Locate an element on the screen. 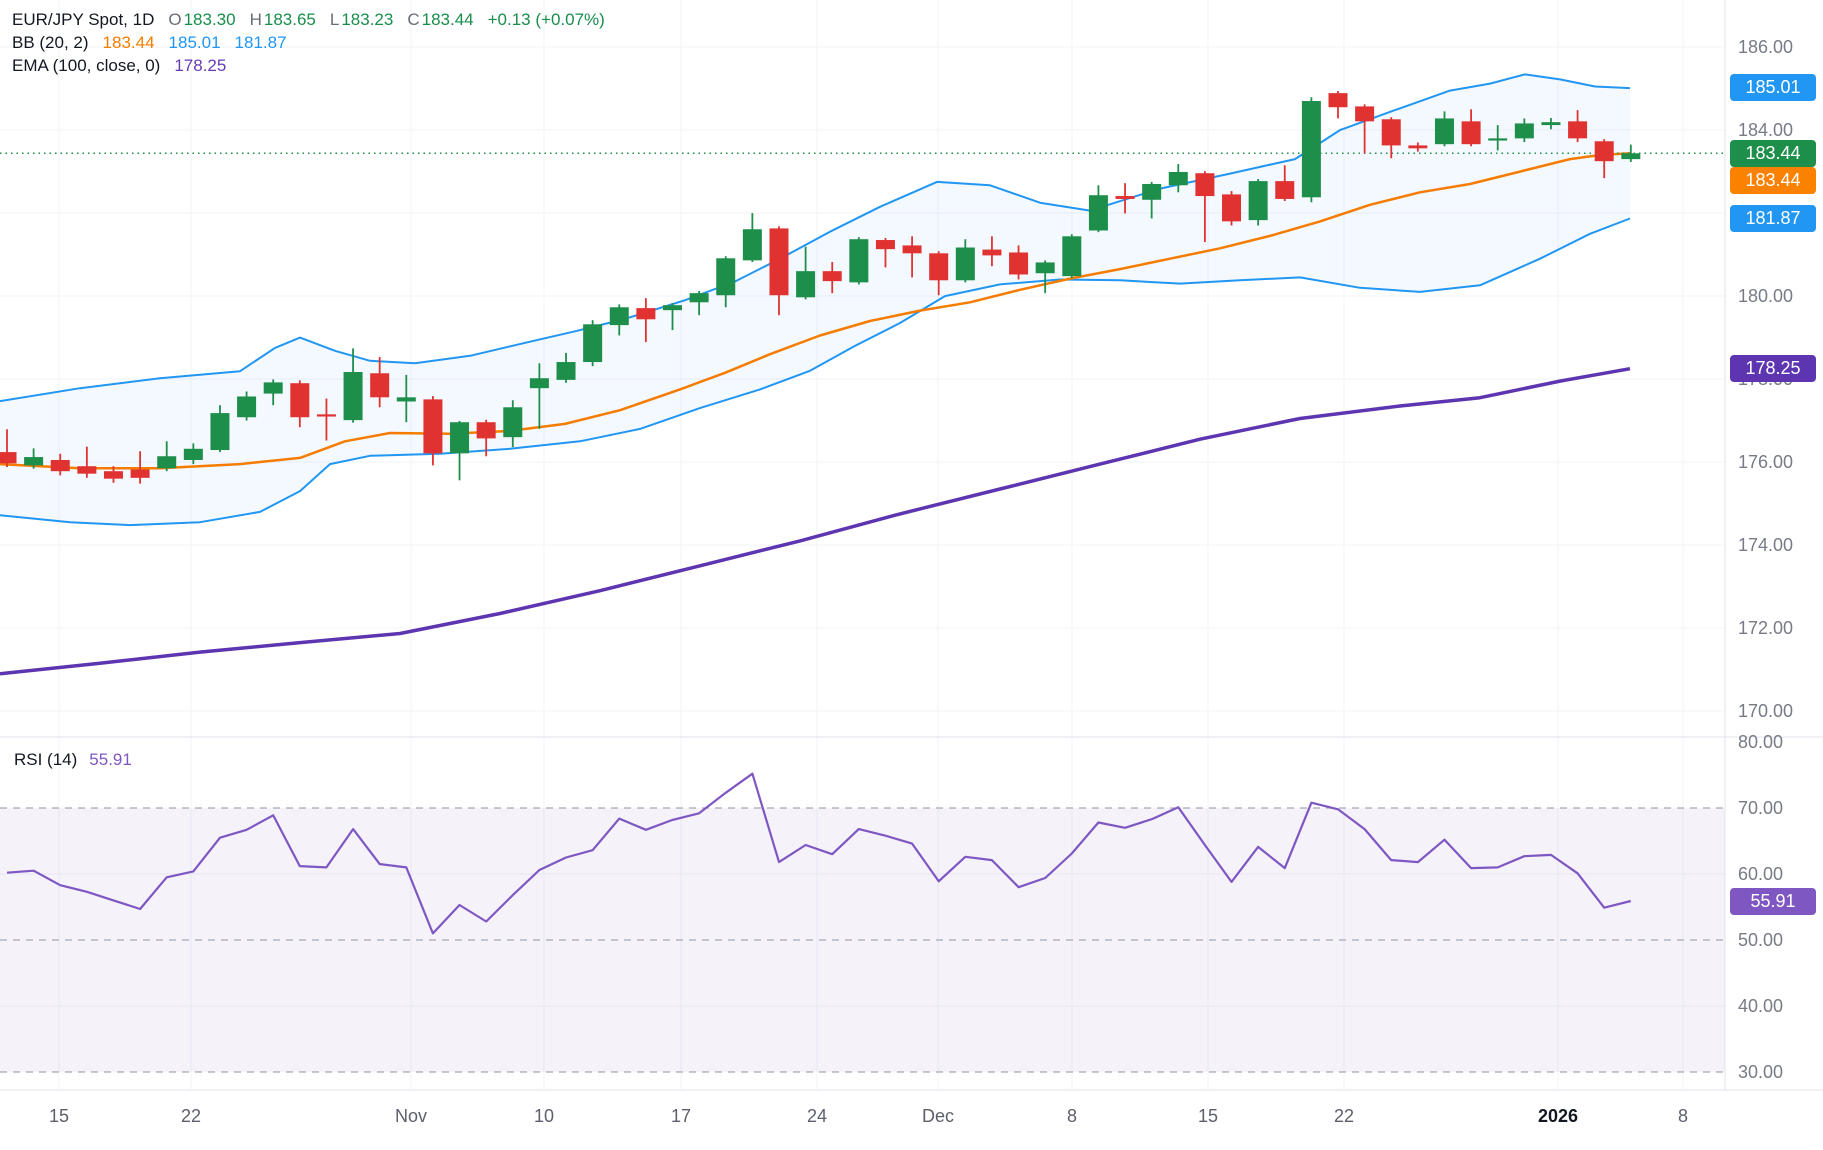  price-badge: 185.01 is located at coordinates (1773, 87).